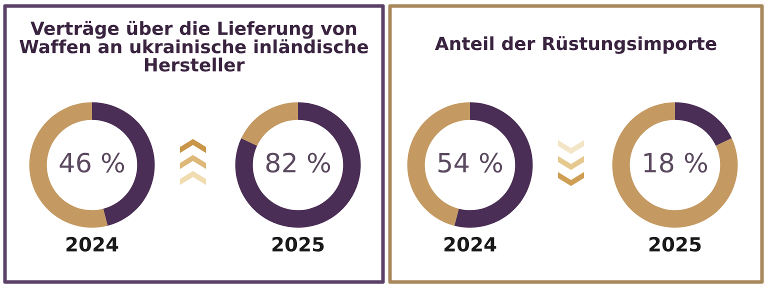  What do you see at coordinates (575, 45) in the screenshot?
I see `text: Anteil der Rüstungsimporte` at bounding box center [575, 45].